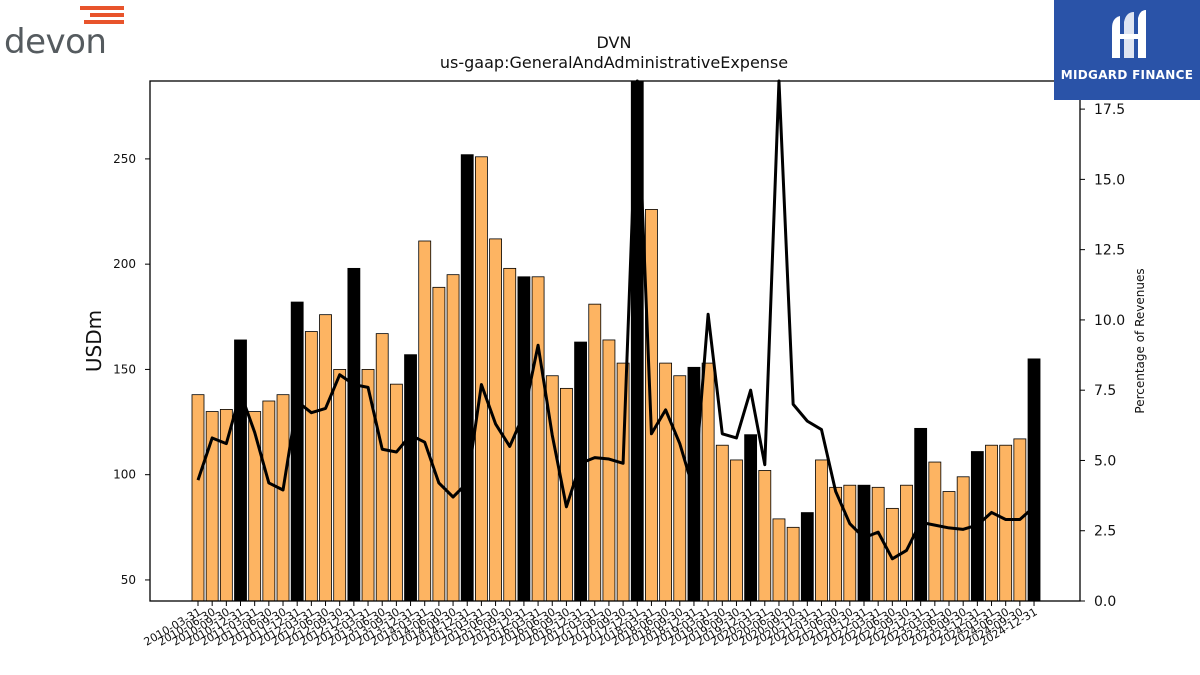 The image size is (1200, 675). Describe the element at coordinates (1109, 321) in the screenshot. I see `y2-tick-label: 10.0` at that location.